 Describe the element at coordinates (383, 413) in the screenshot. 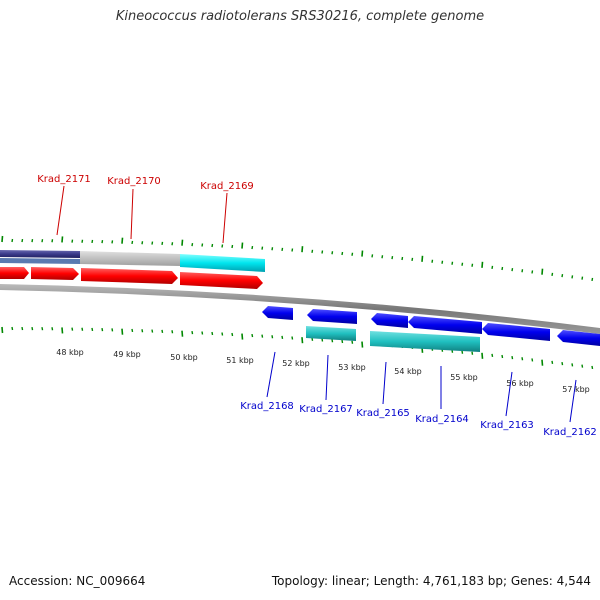

I see `gene-label: Krad_2165` at that location.